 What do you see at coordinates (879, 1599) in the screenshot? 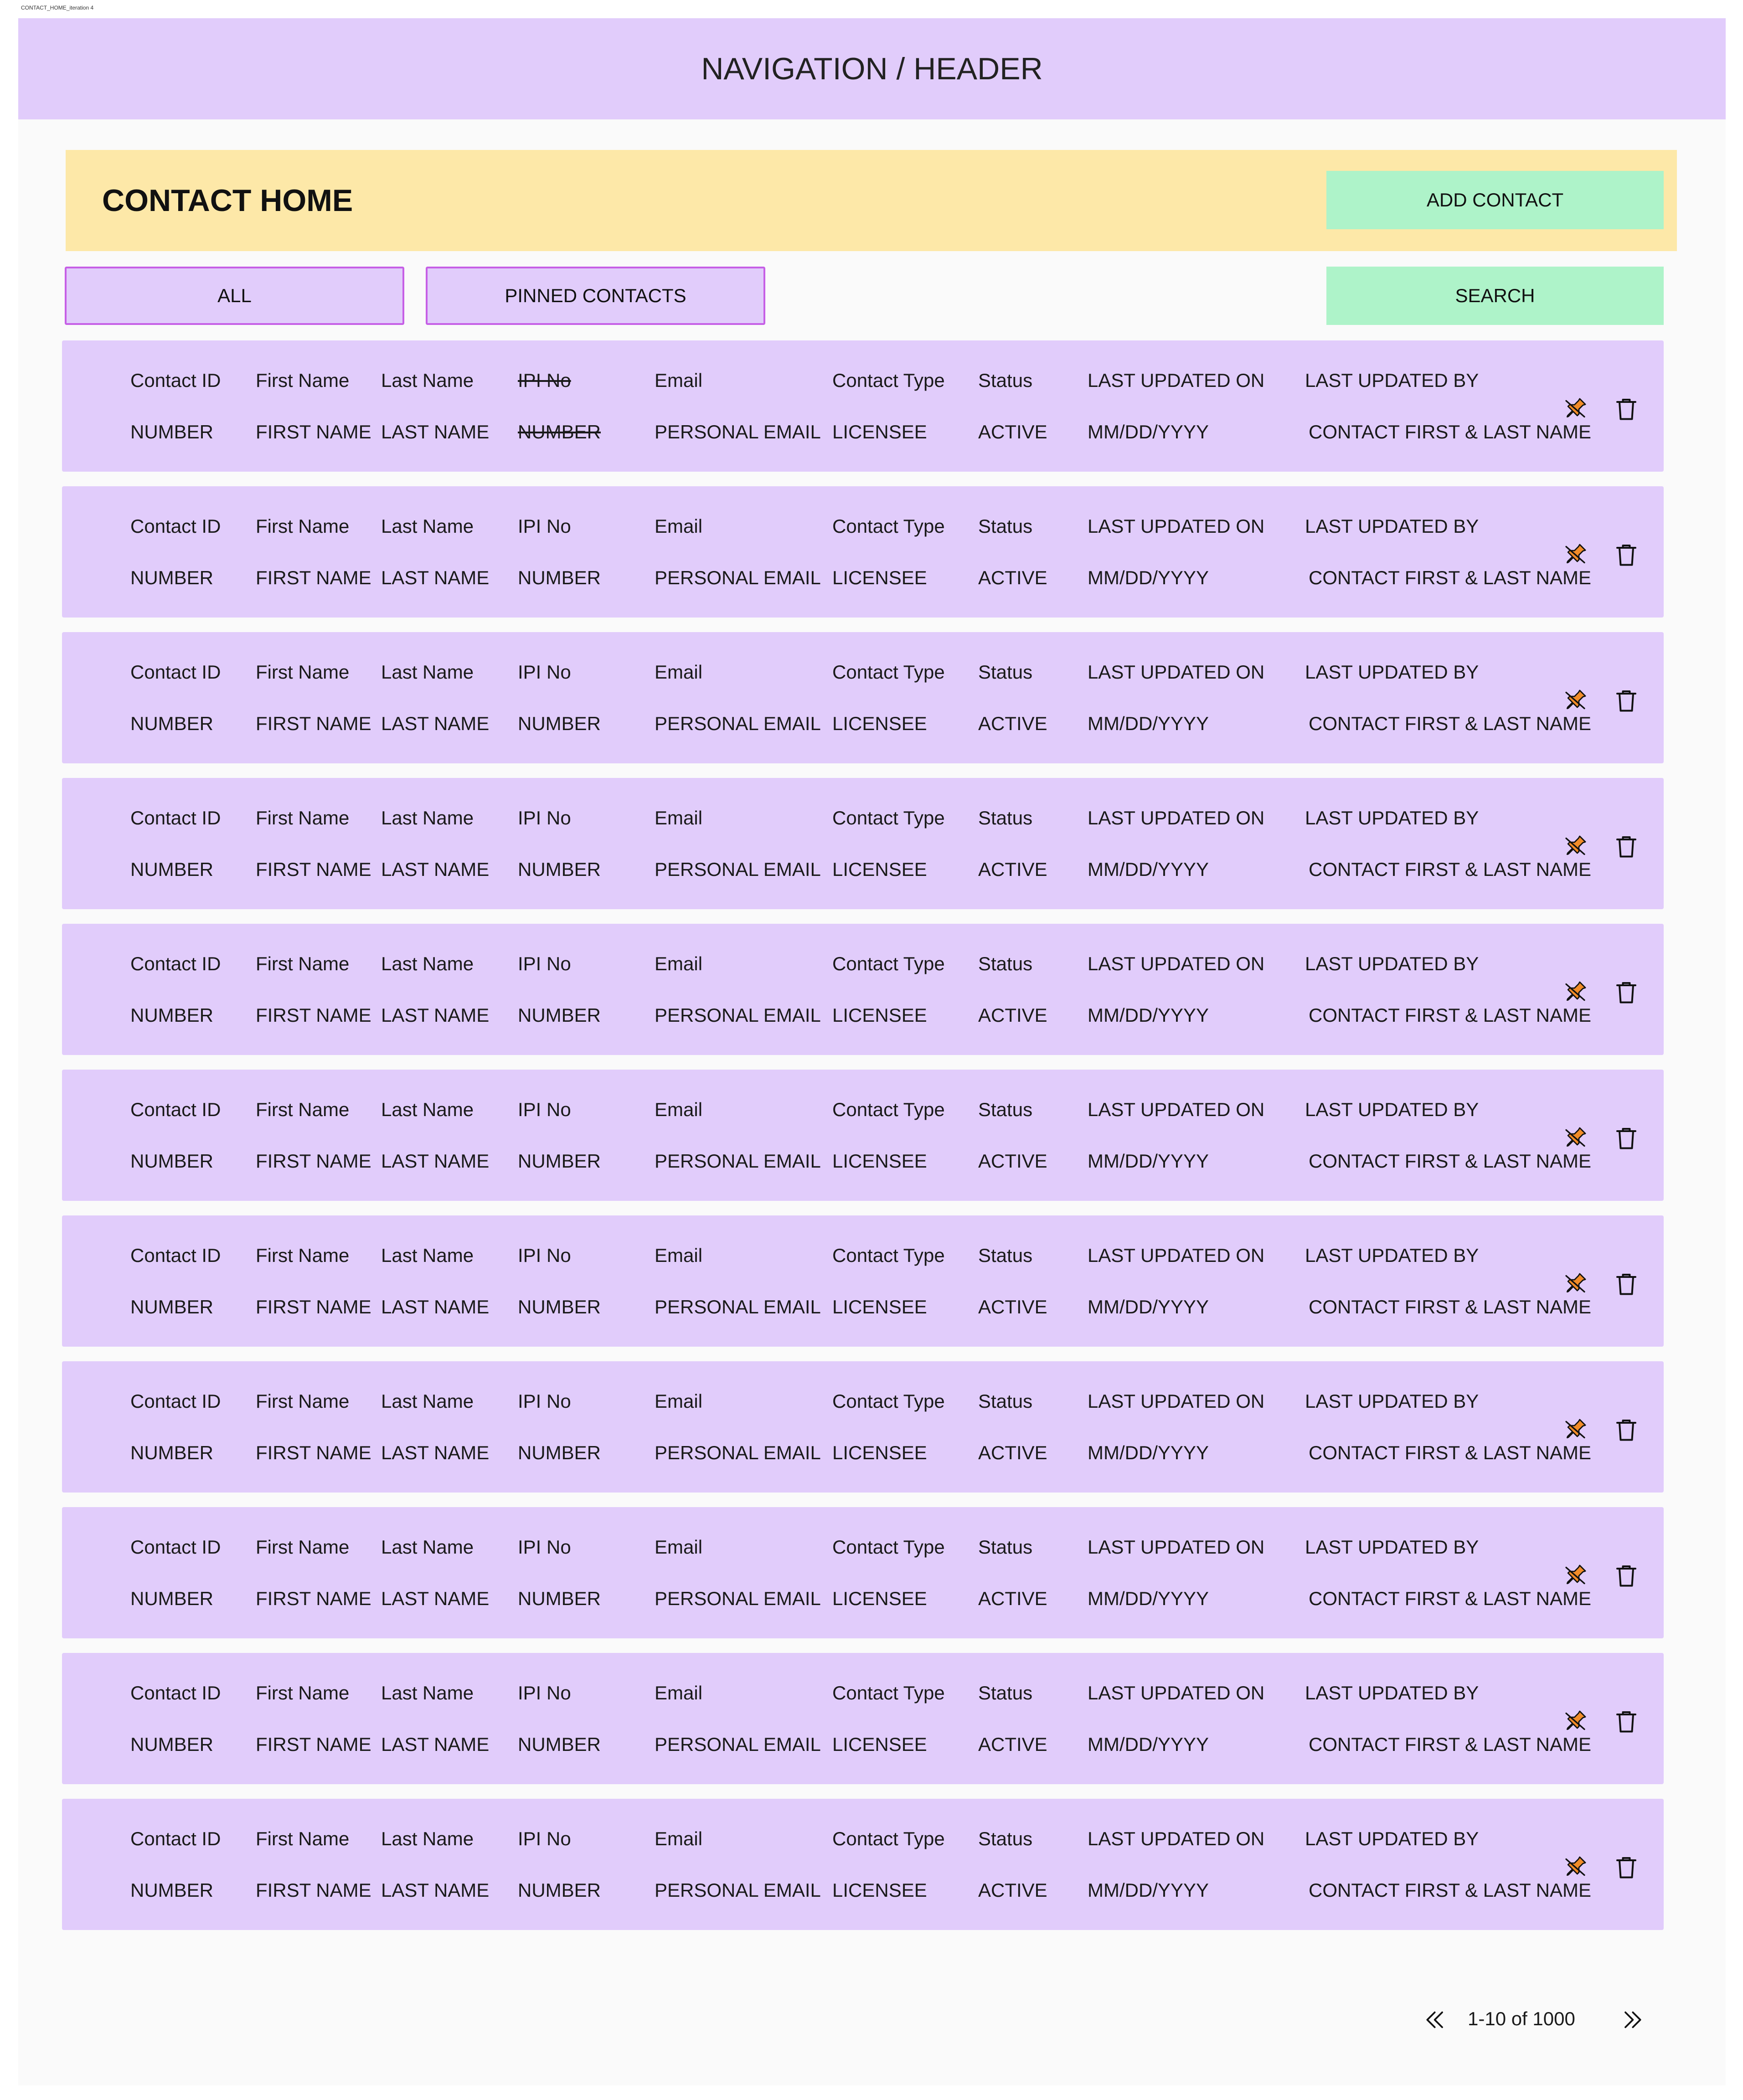
I see `cell-contact-type: LICENSEE` at bounding box center [879, 1599].